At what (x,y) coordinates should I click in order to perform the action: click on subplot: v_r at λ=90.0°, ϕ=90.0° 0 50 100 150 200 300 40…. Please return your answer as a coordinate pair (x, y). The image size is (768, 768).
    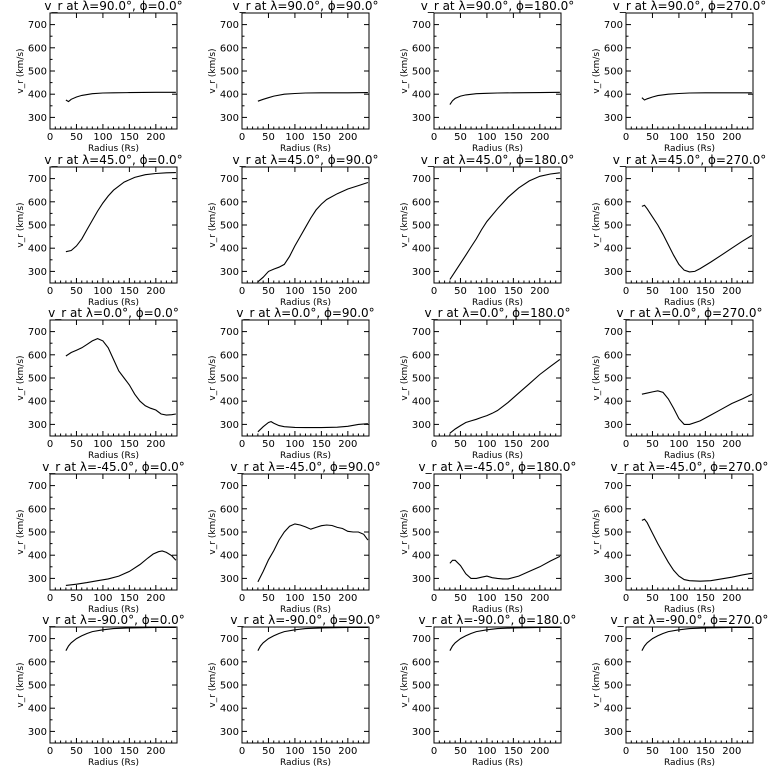
    Looking at the image, I should click on (293, 77).